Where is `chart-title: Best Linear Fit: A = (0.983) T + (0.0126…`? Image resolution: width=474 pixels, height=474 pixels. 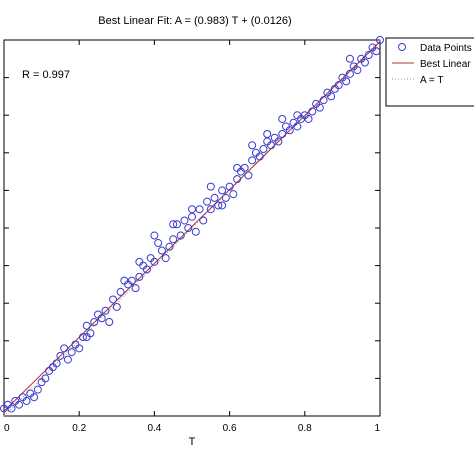
chart-title: Best Linear Fit: A = (0.983) T + (0.0126… is located at coordinates (194, 21).